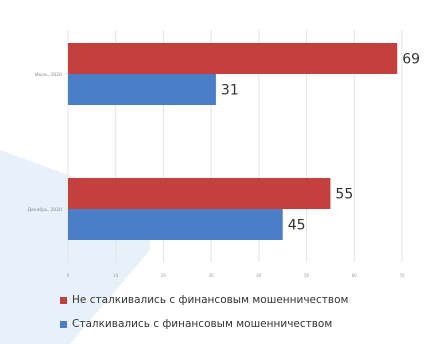  I want to click on bar-value-label: 45, so click(297, 226).